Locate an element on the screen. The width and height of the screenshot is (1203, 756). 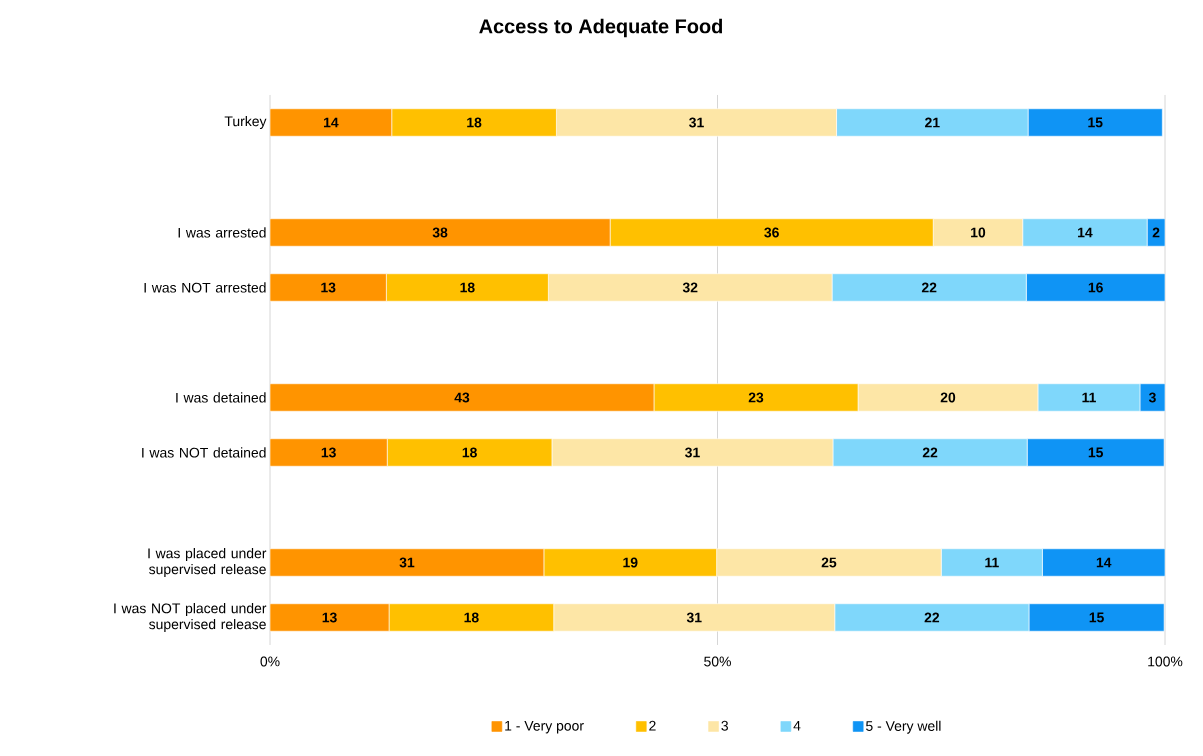
x-tick-label: 50% is located at coordinates (717, 661).